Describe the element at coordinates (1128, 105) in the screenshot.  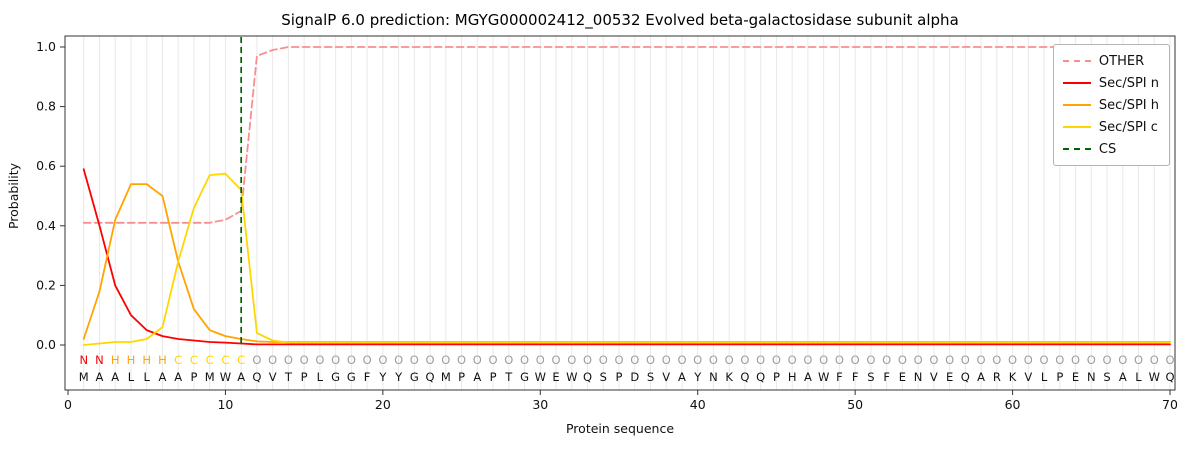
I see `legend-label: Sec/SPI h` at that location.